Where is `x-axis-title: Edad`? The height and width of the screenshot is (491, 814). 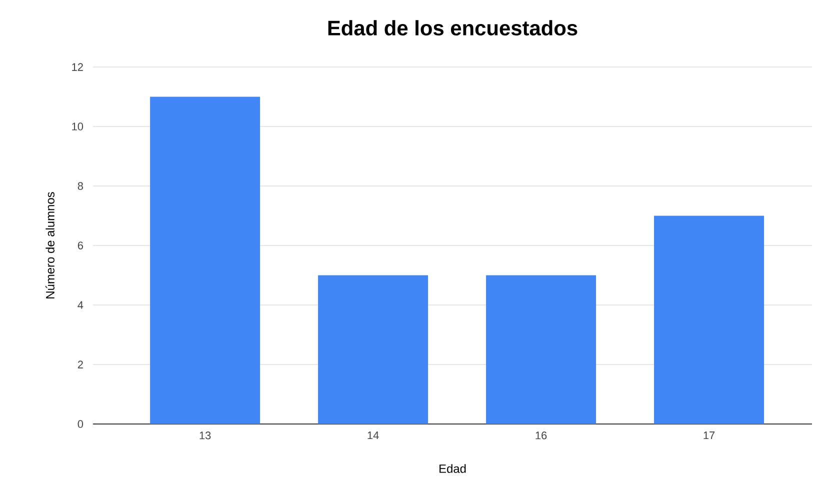
x-axis-title: Edad is located at coordinates (453, 468).